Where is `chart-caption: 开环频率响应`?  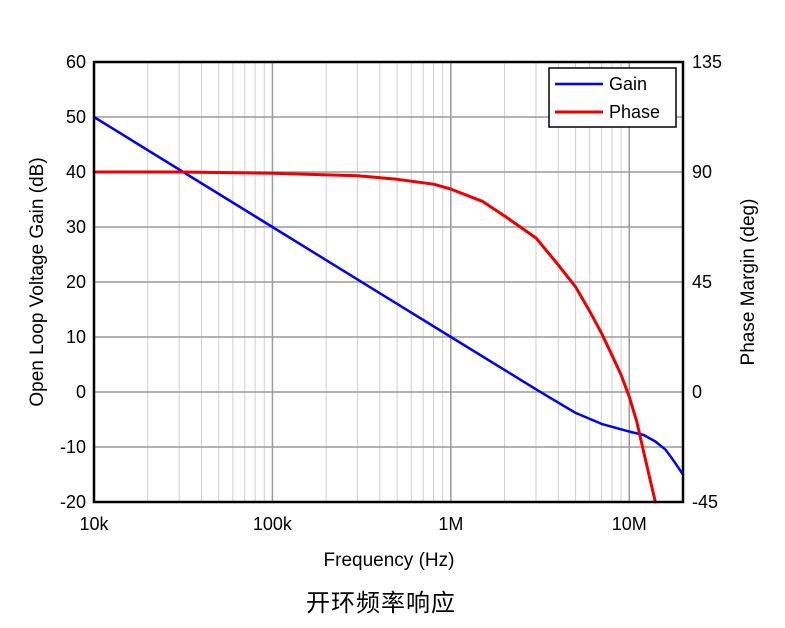 chart-caption: 开环频率响应 is located at coordinates (381, 603).